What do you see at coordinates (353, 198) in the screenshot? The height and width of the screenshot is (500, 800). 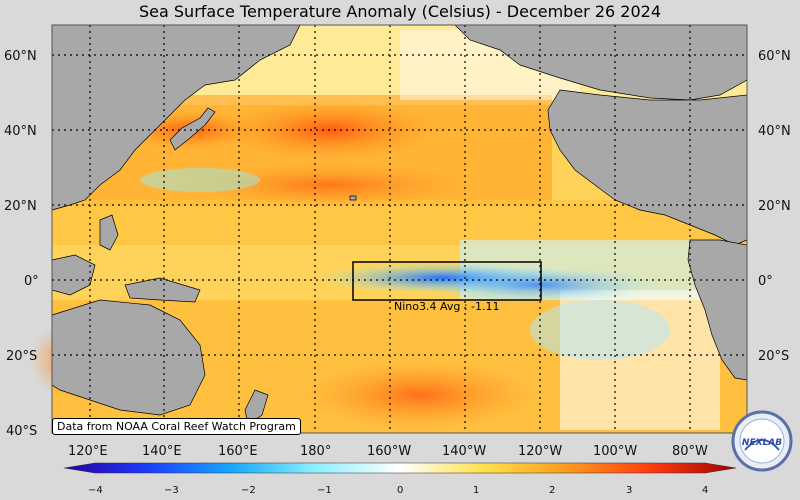 I see `land-hawaii` at bounding box center [353, 198].